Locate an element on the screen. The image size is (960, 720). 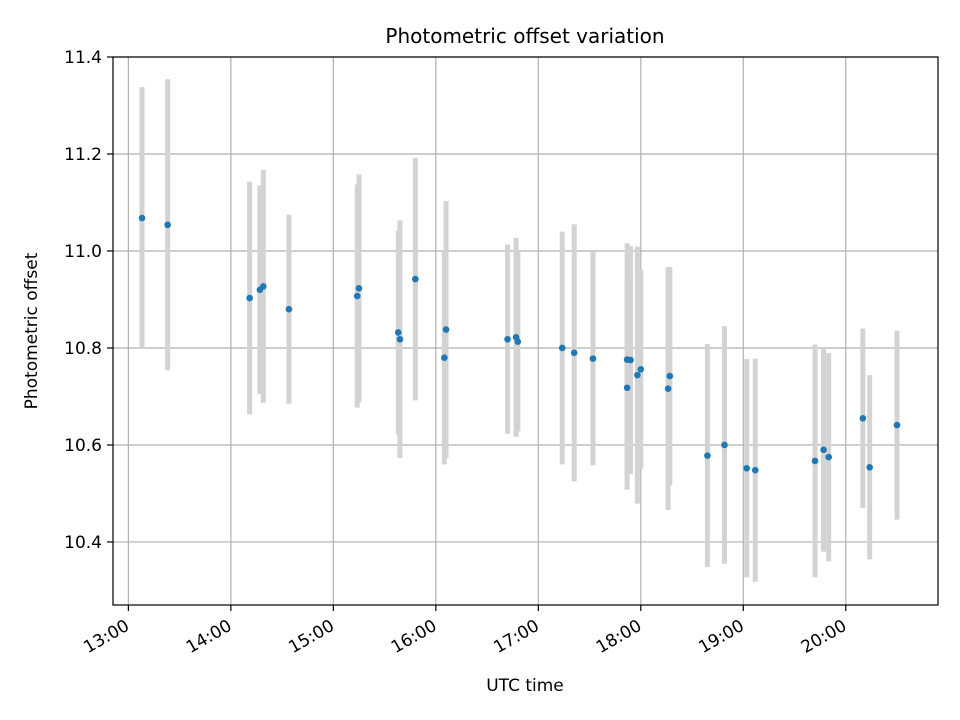
x-axis-label: UTC time is located at coordinates (525, 686).